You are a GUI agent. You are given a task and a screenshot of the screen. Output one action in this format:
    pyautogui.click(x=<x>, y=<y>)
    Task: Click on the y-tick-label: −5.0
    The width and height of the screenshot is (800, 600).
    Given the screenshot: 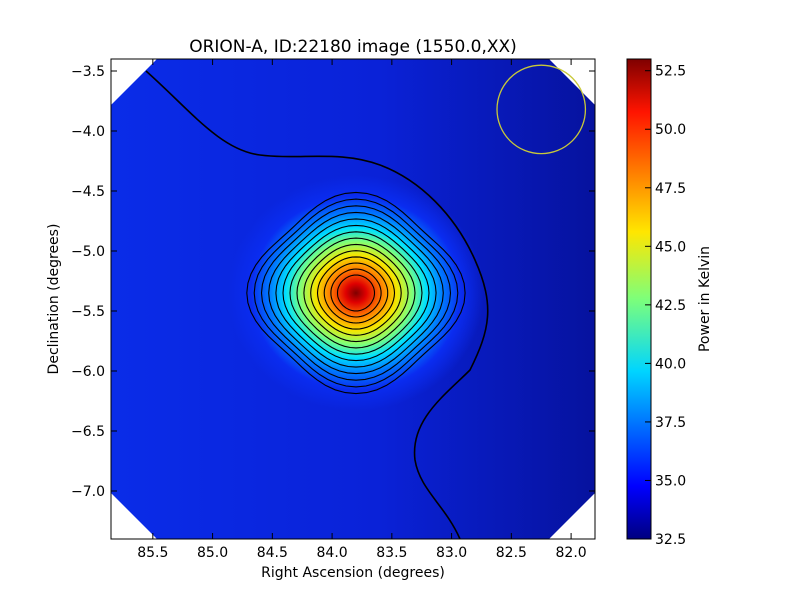 What is the action you would take?
    pyautogui.click(x=88, y=252)
    